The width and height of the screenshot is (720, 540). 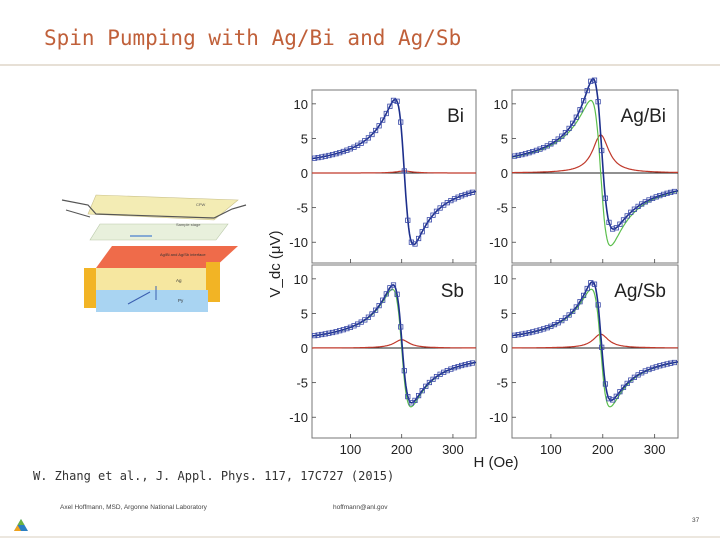 What do you see at coordinates (603, 449) in the screenshot?
I see `x-tick-label: 200` at bounding box center [603, 449].